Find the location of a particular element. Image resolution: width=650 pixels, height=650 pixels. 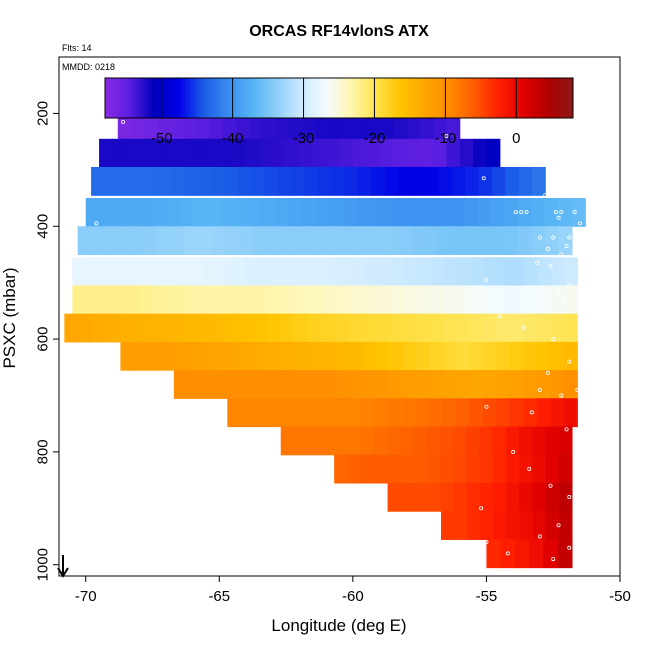

y-axis-label: PSXC (mbar) is located at coordinates (9, 317).